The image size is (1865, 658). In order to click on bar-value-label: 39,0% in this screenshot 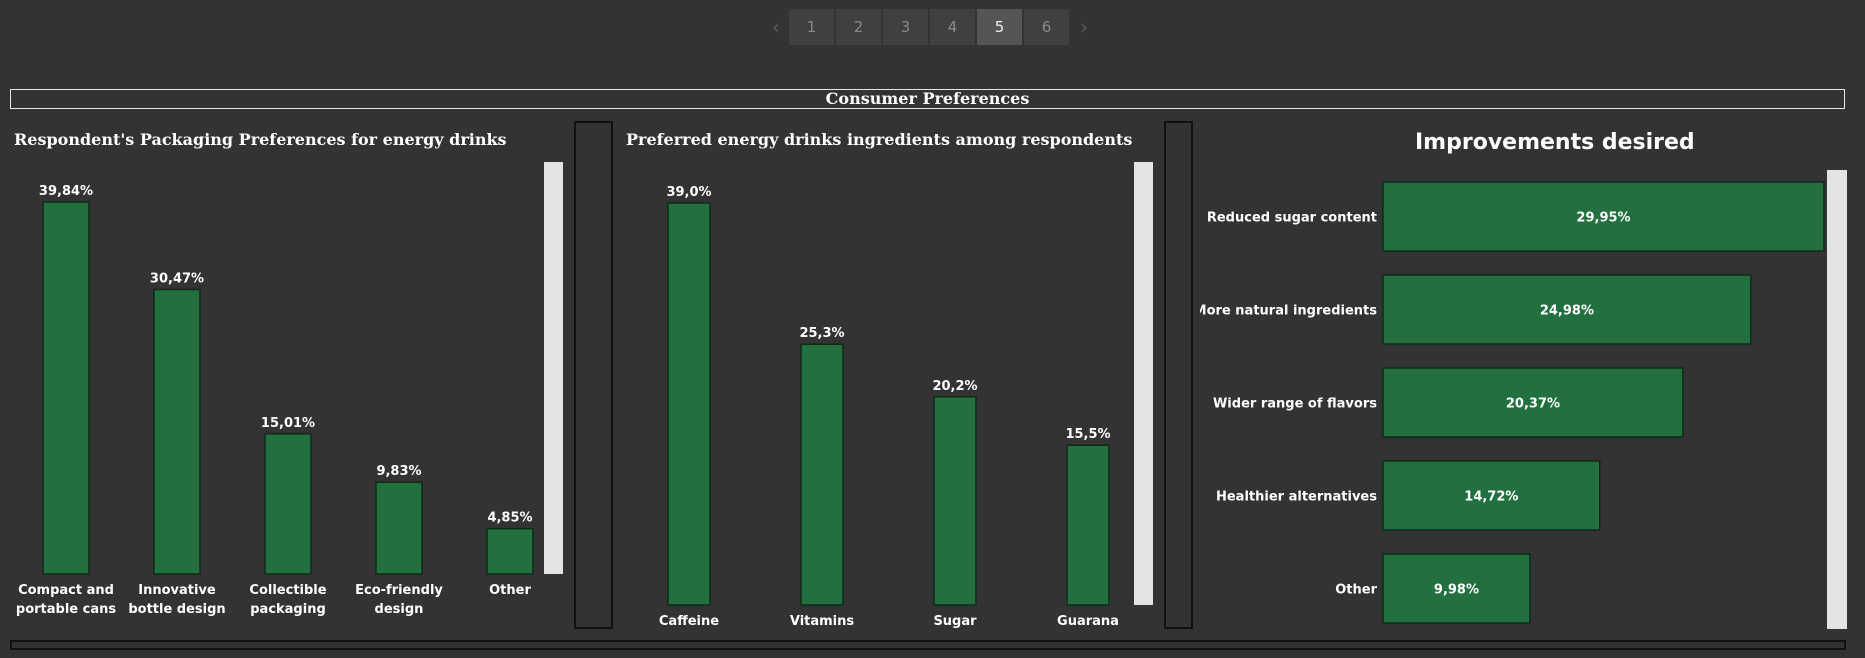, I will do `click(688, 192)`.